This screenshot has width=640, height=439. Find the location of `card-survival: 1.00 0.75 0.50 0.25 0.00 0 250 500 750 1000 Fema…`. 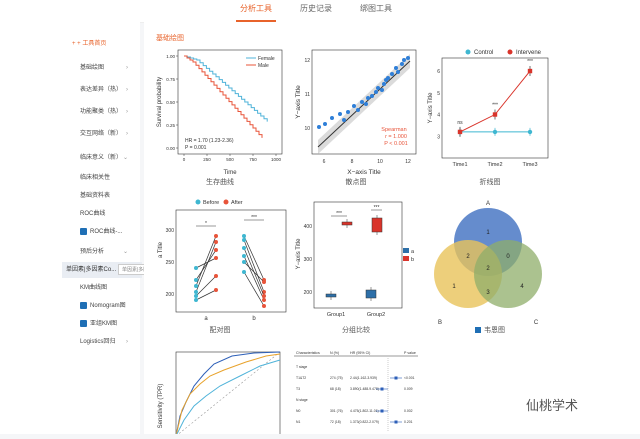

card-survival: 1.00 0.75 0.50 0.25 0.00 0 250 500 750 1000 Fema… is located at coordinates (220, 114).